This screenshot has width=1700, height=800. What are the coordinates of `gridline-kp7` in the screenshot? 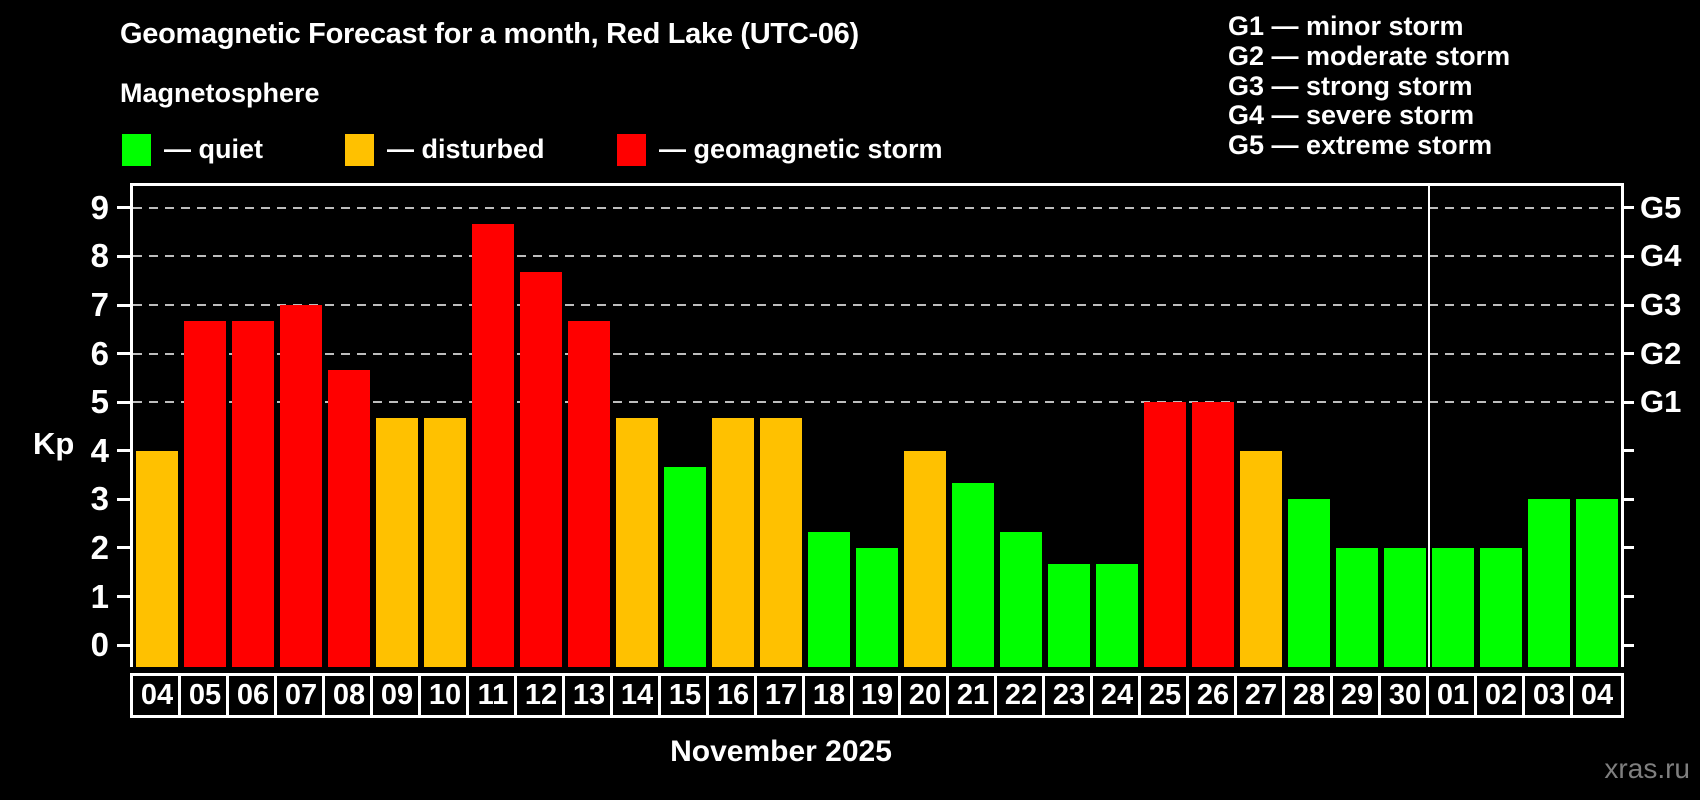 It's located at (877, 305).